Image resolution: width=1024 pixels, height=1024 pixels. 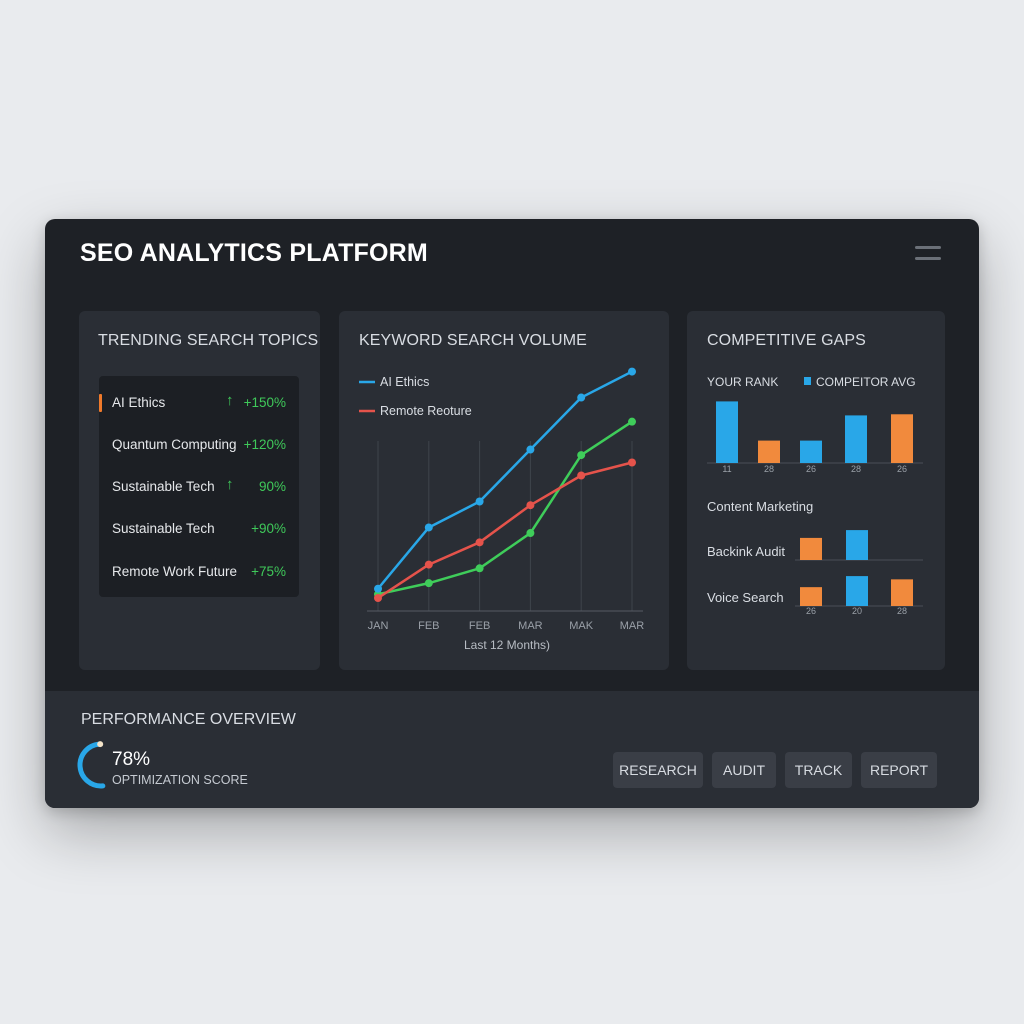 I want to click on legend-competitor: COMPEITOR AVG, so click(x=866, y=382).